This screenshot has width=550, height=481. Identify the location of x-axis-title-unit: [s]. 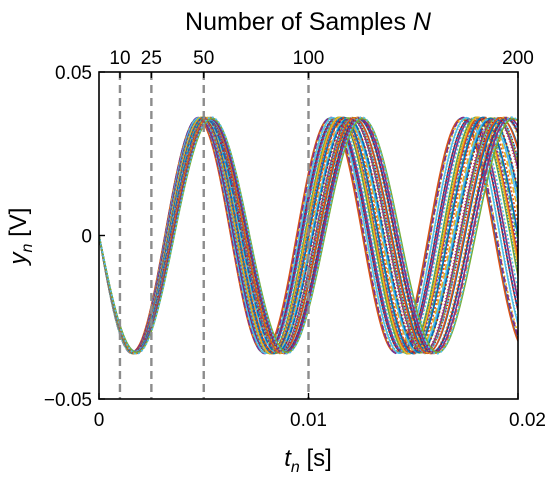
(316, 458).